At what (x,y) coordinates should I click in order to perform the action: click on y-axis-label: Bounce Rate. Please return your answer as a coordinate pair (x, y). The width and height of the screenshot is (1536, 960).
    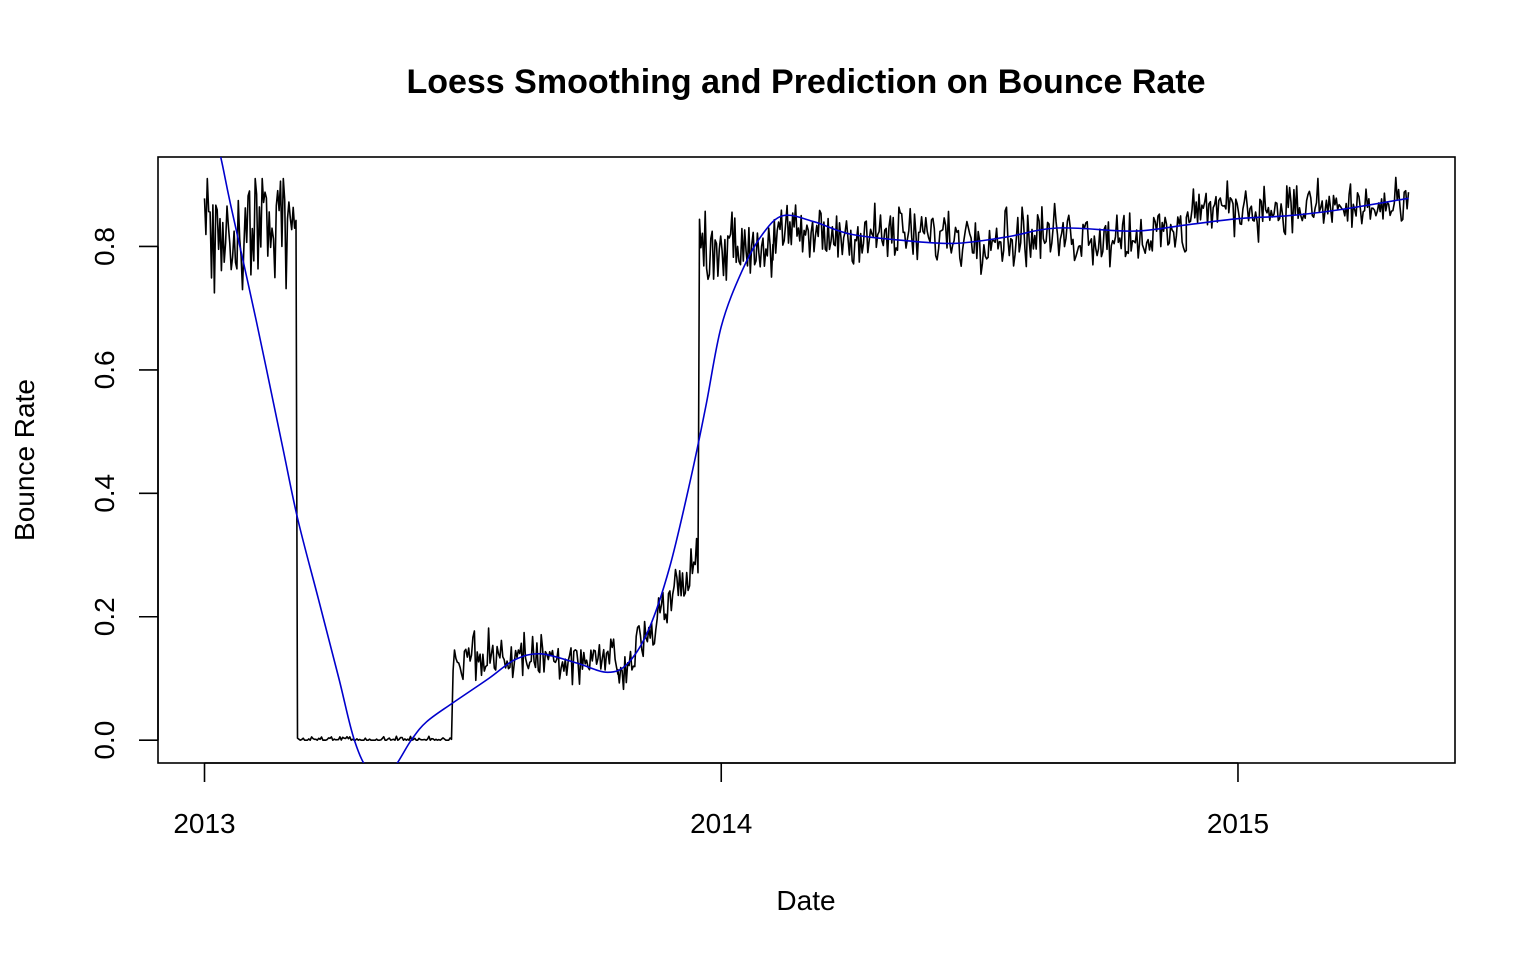
    Looking at the image, I should click on (24, 460).